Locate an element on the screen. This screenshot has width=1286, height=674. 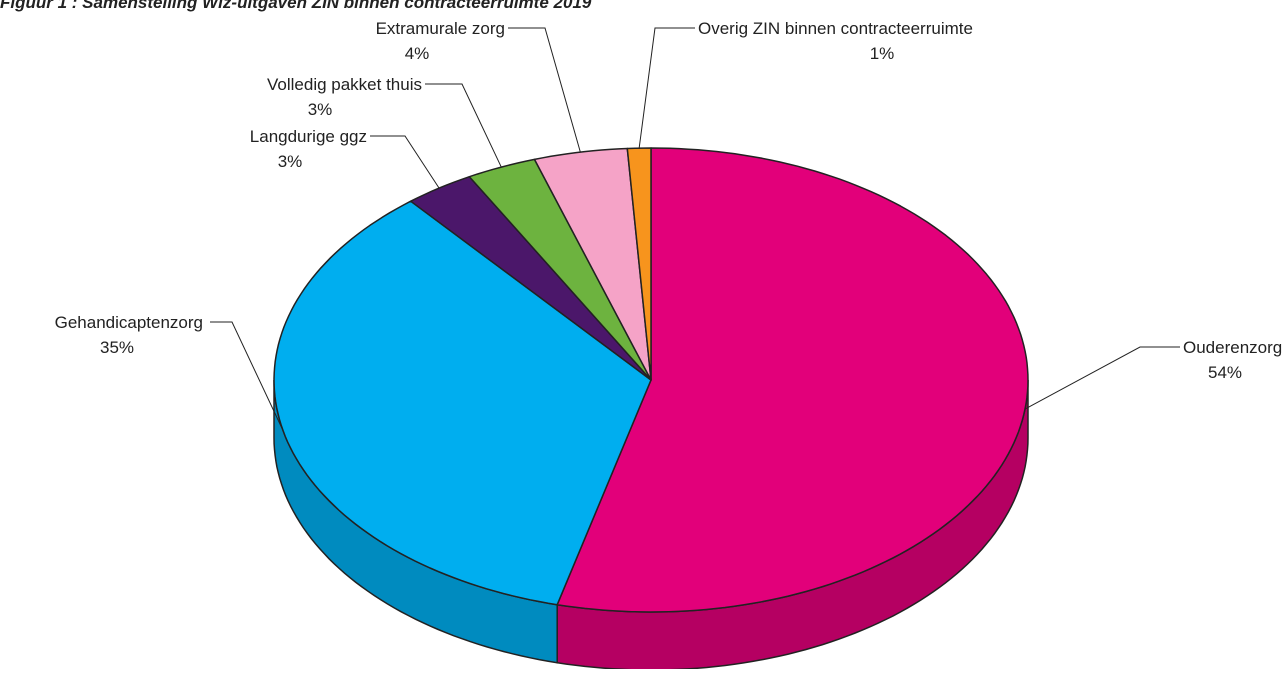
slice-label: Gehandicaptenzorg is located at coordinates (129, 322).